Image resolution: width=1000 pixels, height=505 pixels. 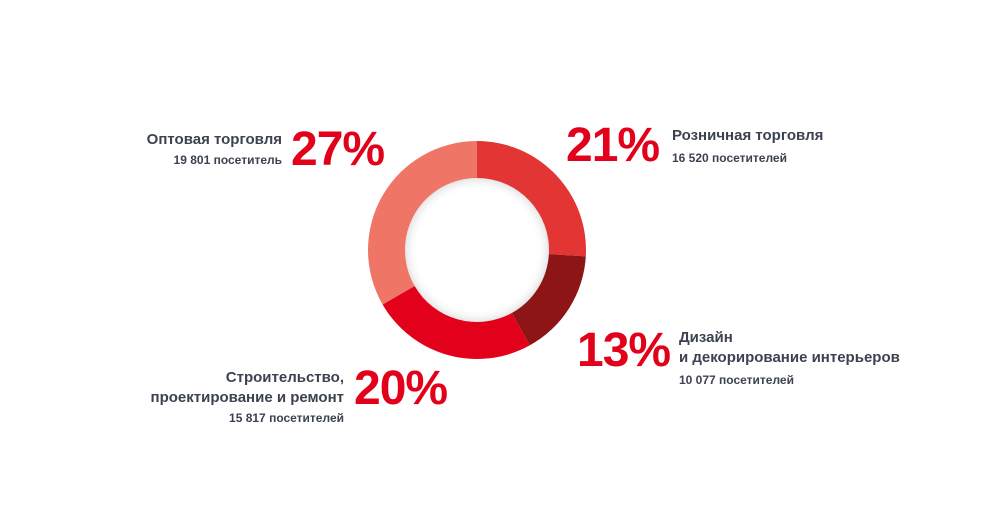 What do you see at coordinates (338, 149) in the screenshot?
I see `wholesale-percent: 27%` at bounding box center [338, 149].